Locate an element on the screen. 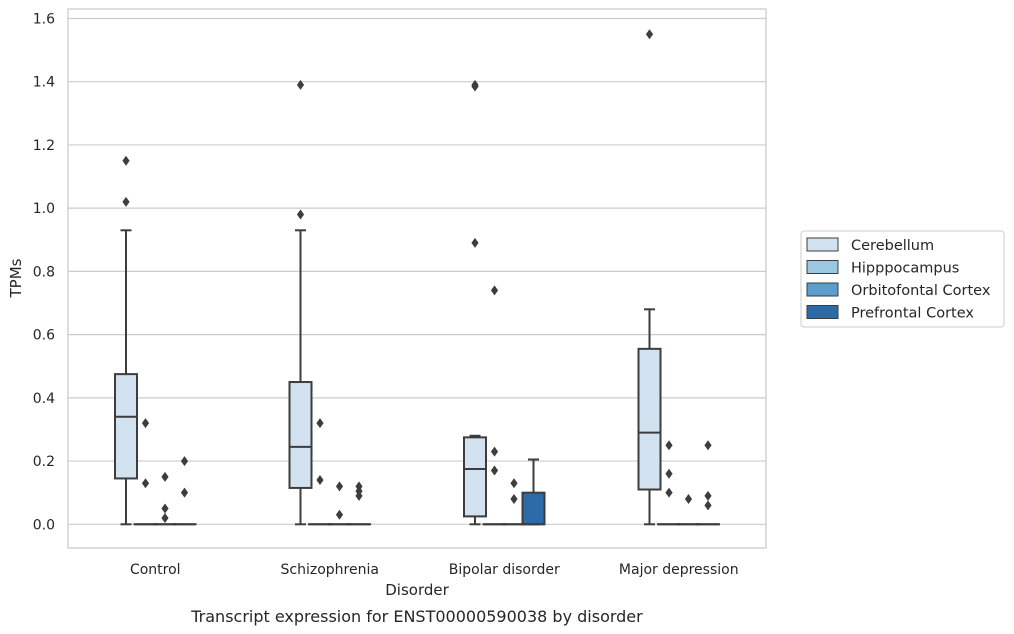 This screenshot has height=634, width=1014. y-tick-labels: 0.0 0.2 0.4 0.6 0.8 1.0 1.2 1.4 1.6 is located at coordinates (44, 272).